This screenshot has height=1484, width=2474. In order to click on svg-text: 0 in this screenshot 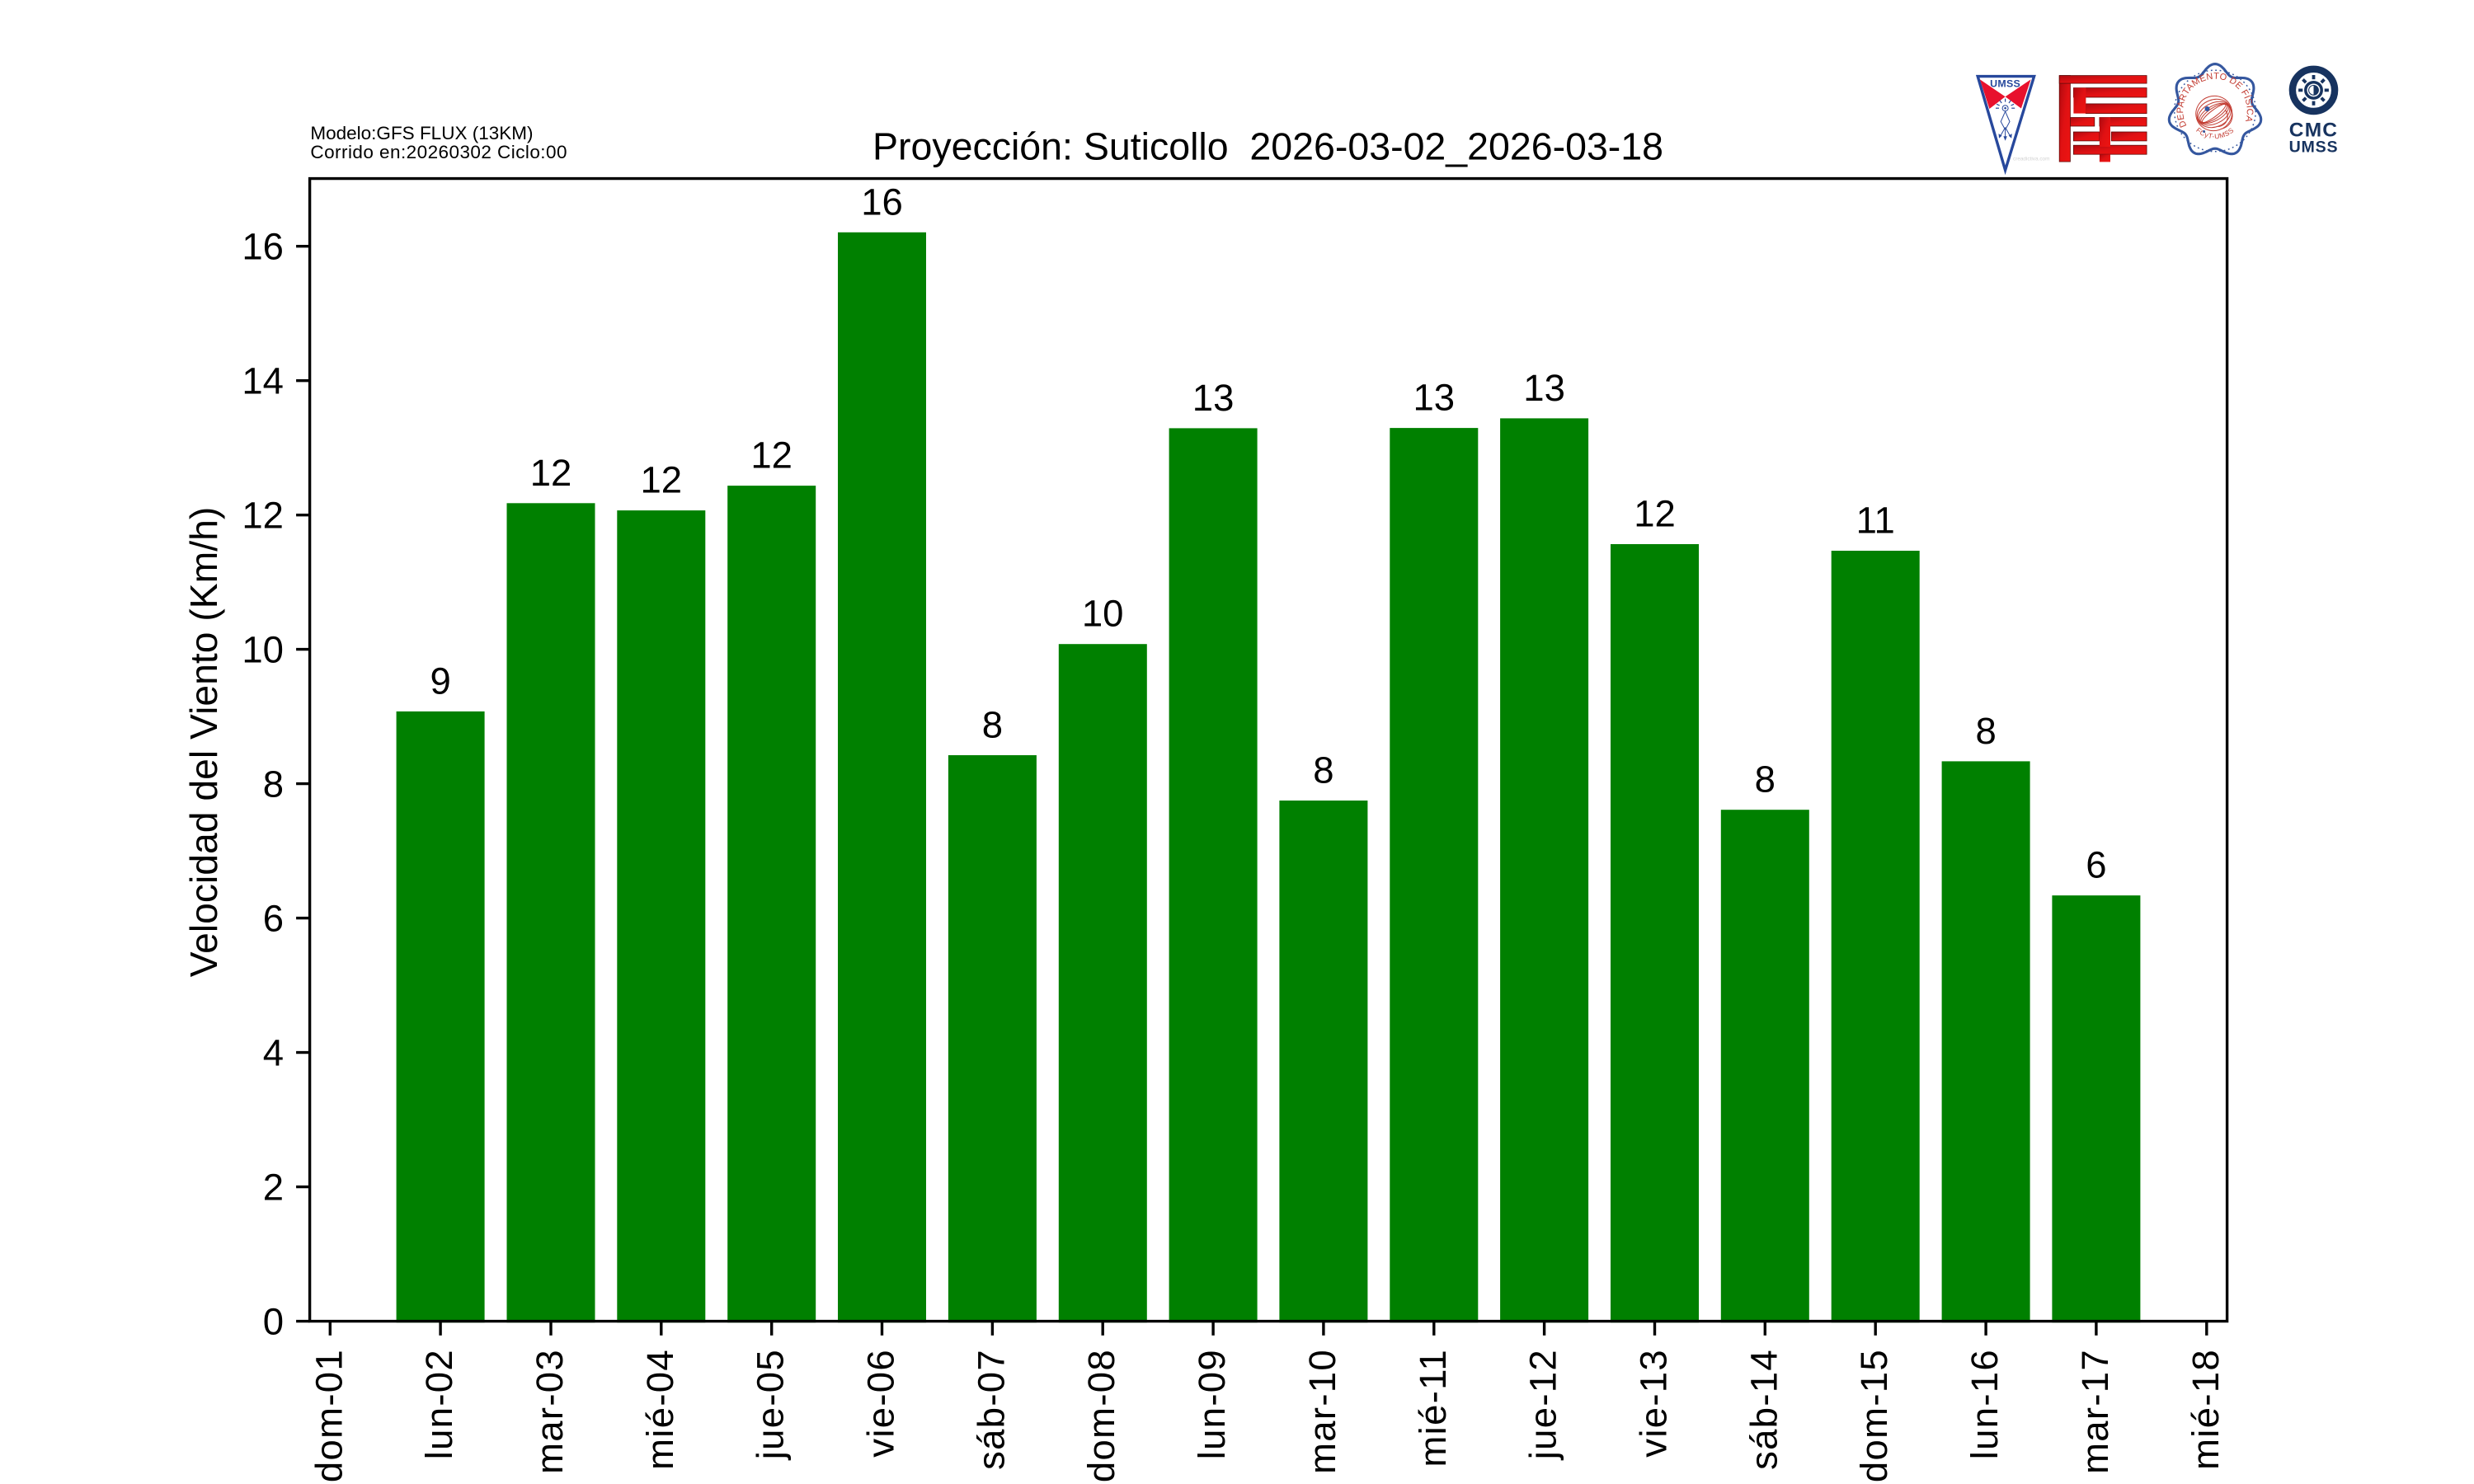, I will do `click(273, 1322)`.